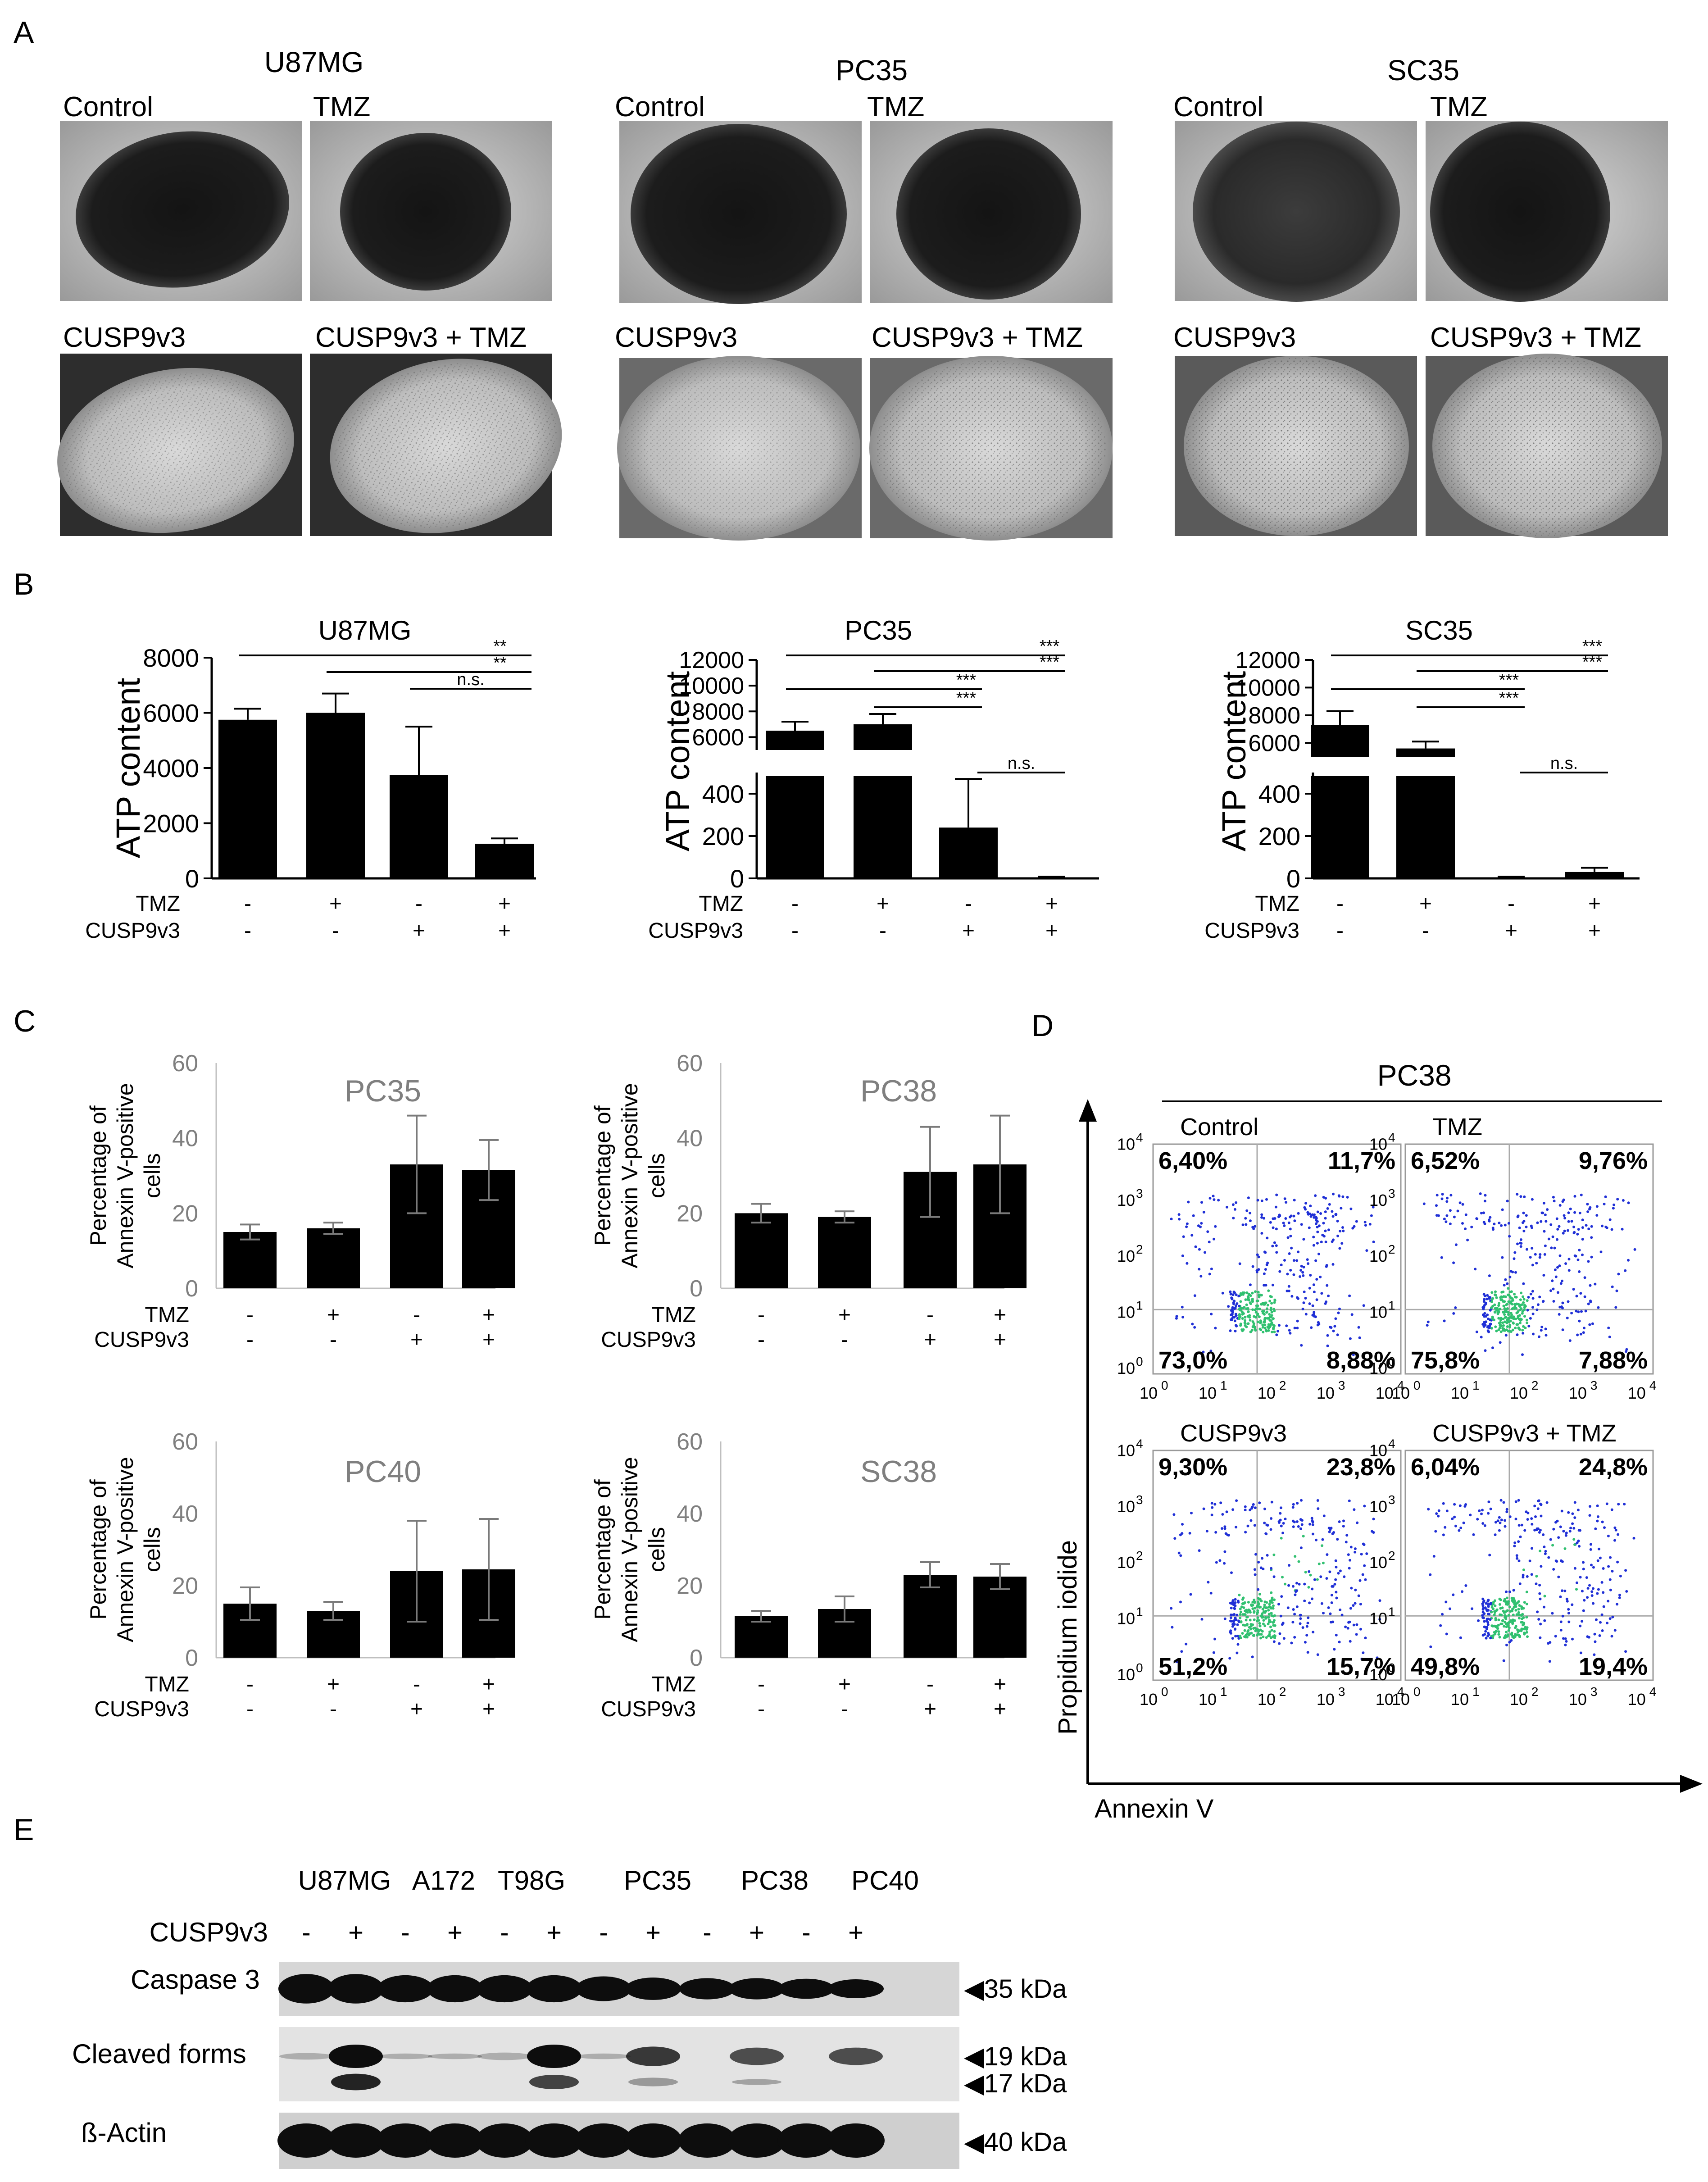 This screenshot has width=1708, height=2182. I want to click on label-u87mg-cusp9v3-tmz: CUSP9v3 + TMZ, so click(421, 337).